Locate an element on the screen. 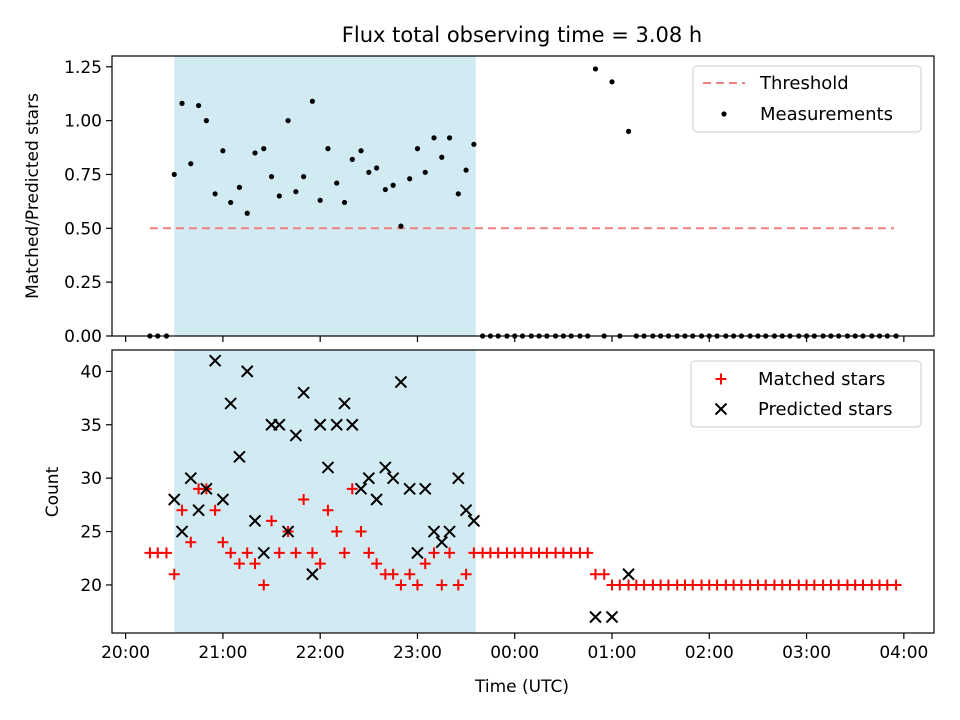 The width and height of the screenshot is (960, 720). legend-matched-label: Matched stars is located at coordinates (821, 379).